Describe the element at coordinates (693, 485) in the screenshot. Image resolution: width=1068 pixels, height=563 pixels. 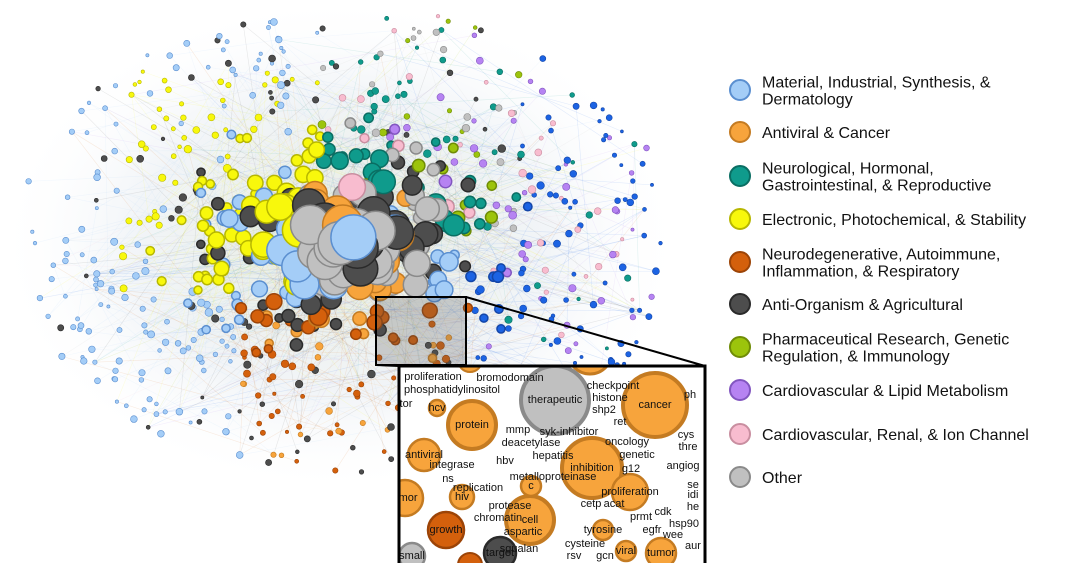
I see `inset-label: se` at that location.